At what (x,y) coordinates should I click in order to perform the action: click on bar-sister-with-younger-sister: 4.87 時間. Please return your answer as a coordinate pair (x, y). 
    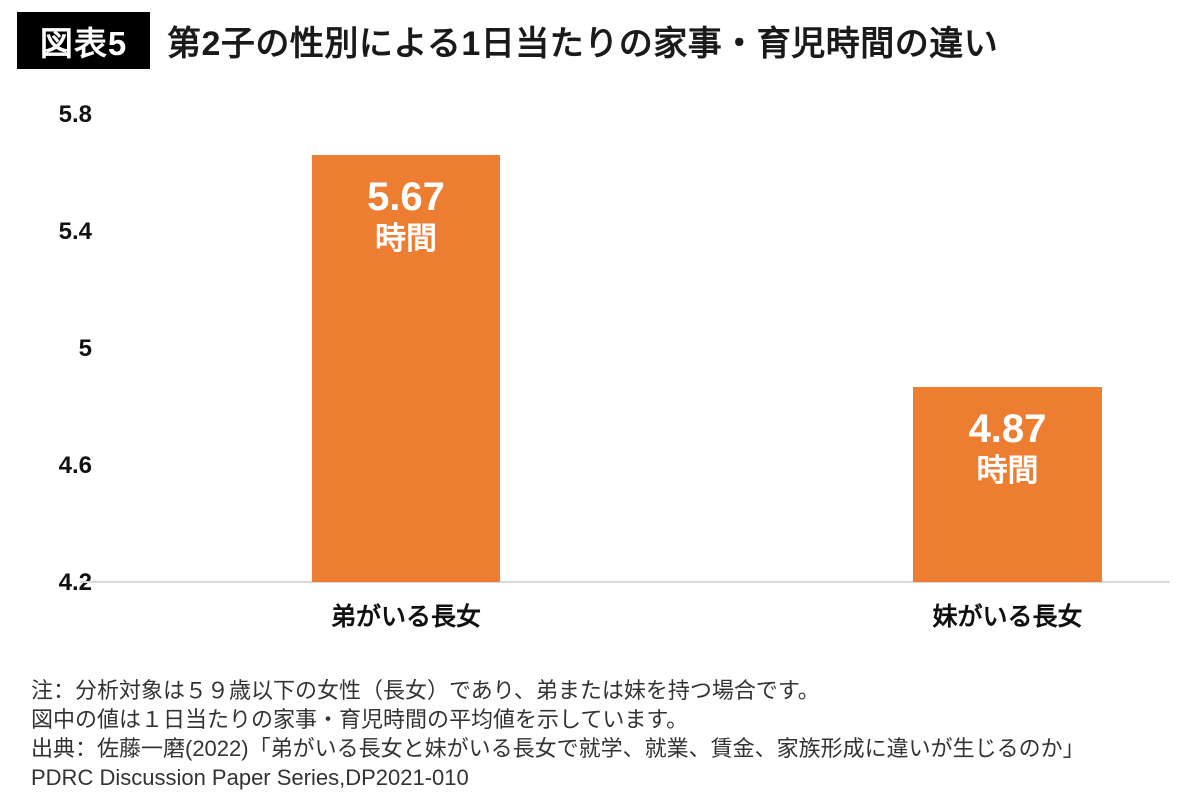
    Looking at the image, I should click on (1007, 484).